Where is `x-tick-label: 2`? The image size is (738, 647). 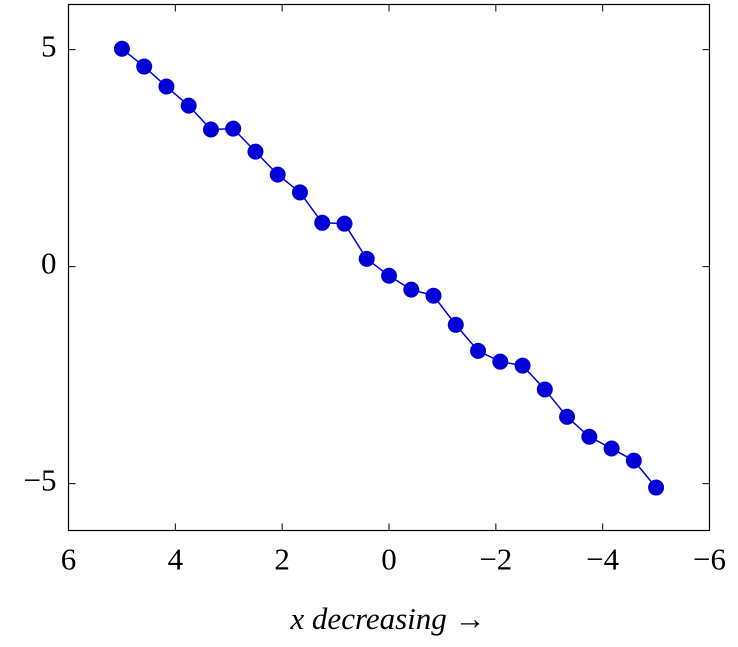 x-tick-label: 2 is located at coordinates (282, 559).